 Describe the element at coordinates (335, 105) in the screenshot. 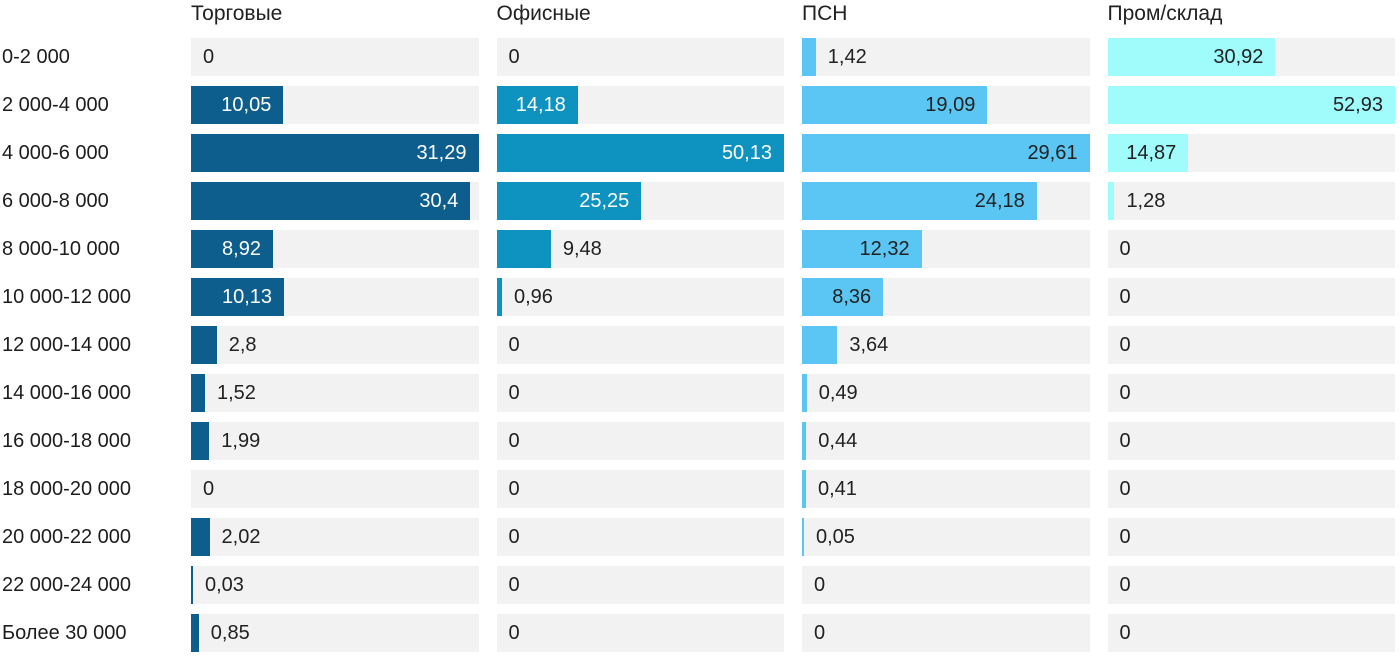

I see `bar-track: 10,05` at that location.